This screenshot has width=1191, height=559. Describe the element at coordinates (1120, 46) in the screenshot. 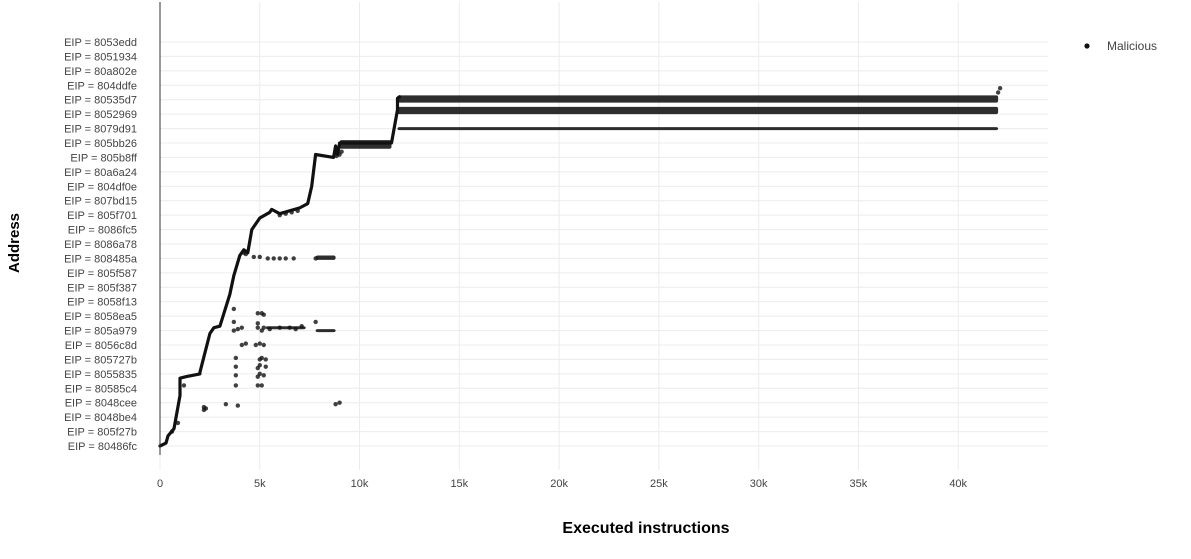

I see `legend: Malicious` at that location.